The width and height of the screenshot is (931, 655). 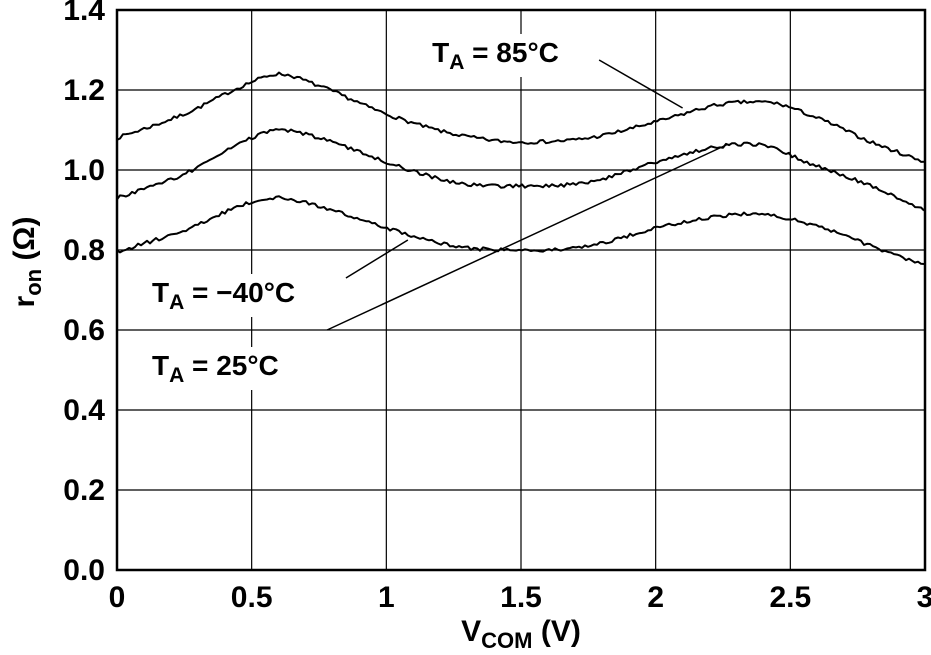 I want to click on label-85c-bg, so click(x=495, y=55).